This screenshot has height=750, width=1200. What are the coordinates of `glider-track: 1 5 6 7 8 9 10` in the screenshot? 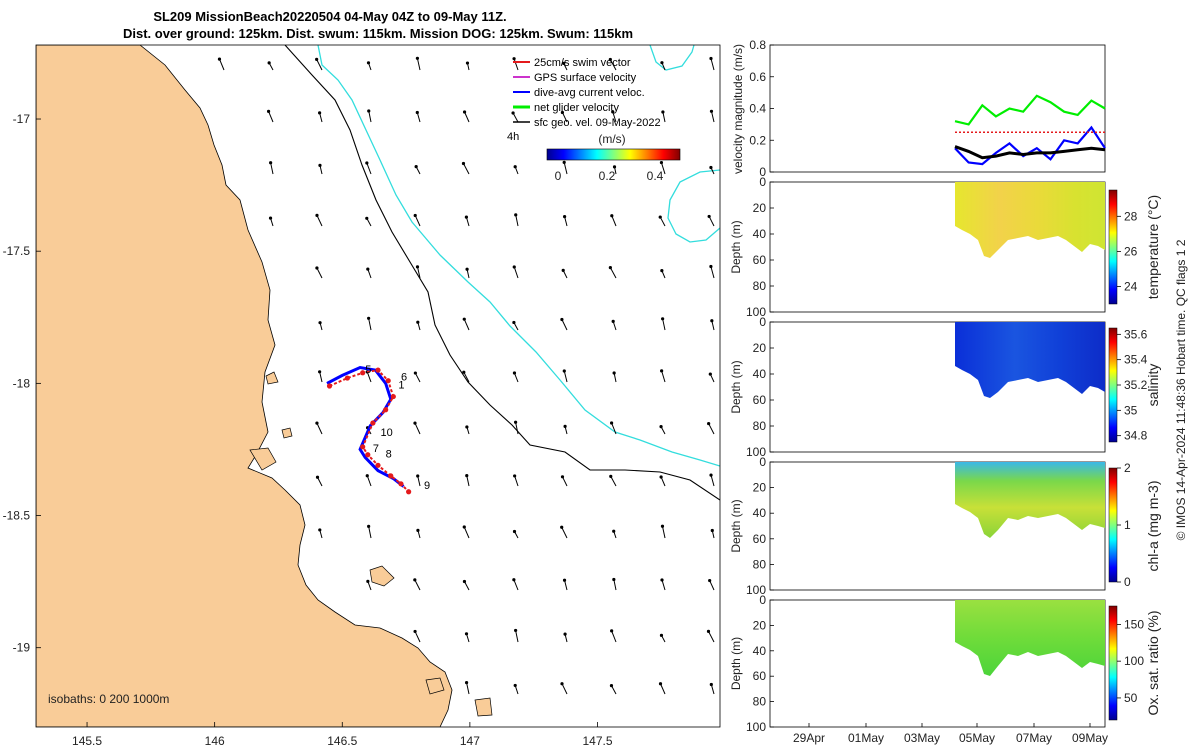 It's located at (378, 429).